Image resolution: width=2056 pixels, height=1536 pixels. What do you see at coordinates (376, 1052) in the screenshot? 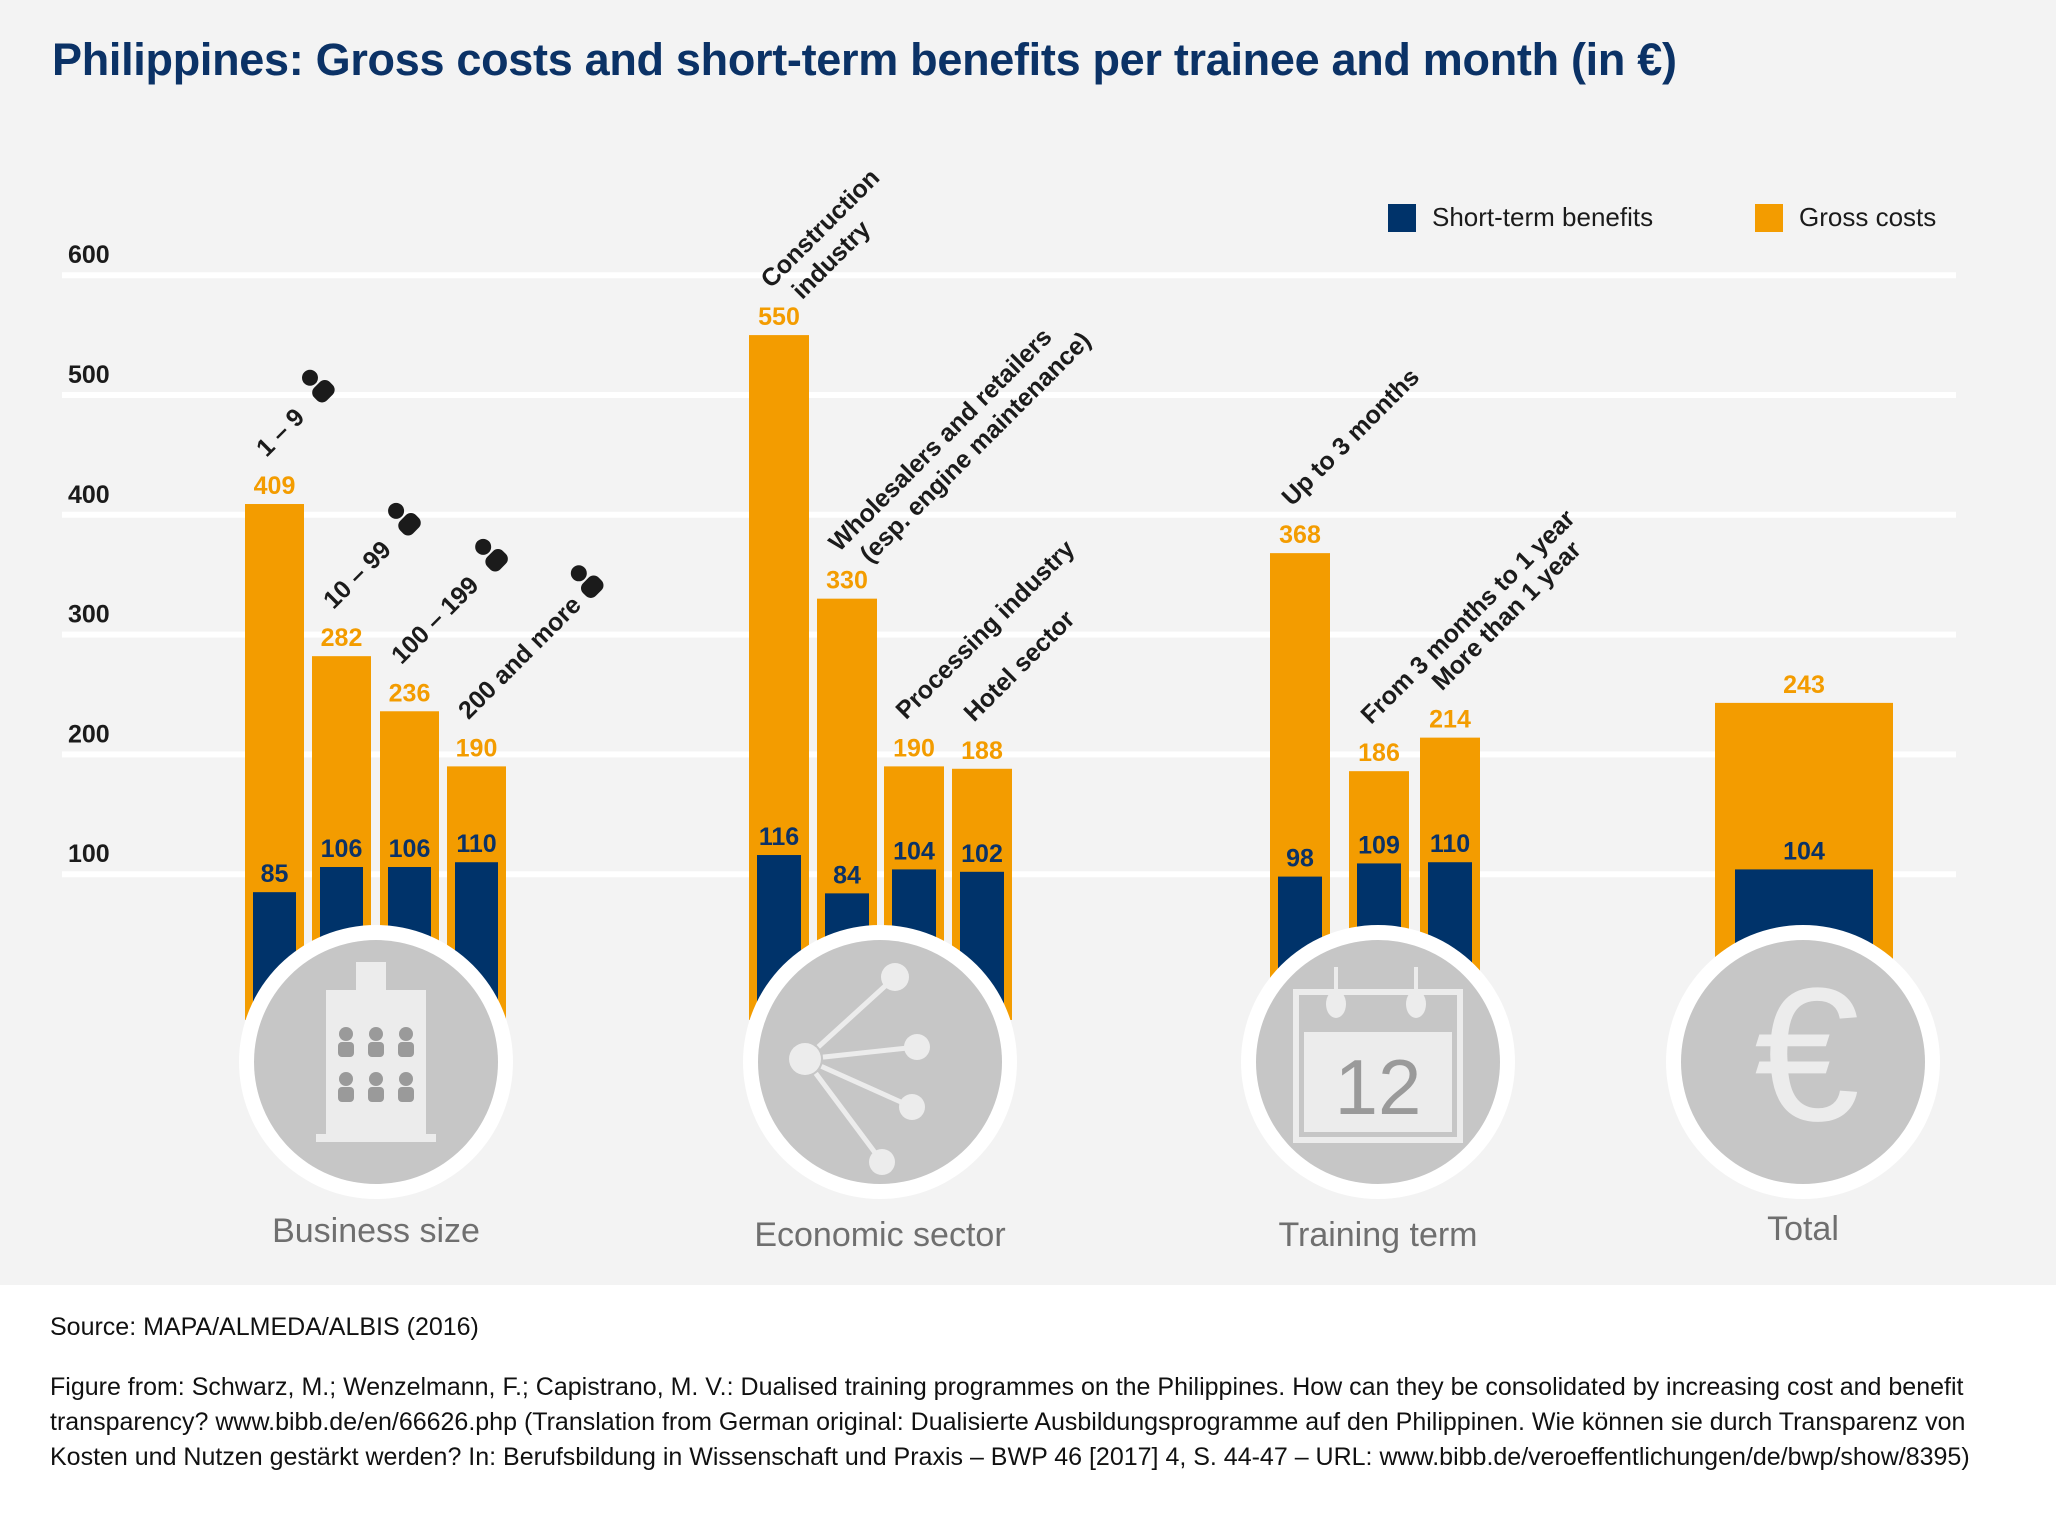
I see `building-icon` at bounding box center [376, 1052].